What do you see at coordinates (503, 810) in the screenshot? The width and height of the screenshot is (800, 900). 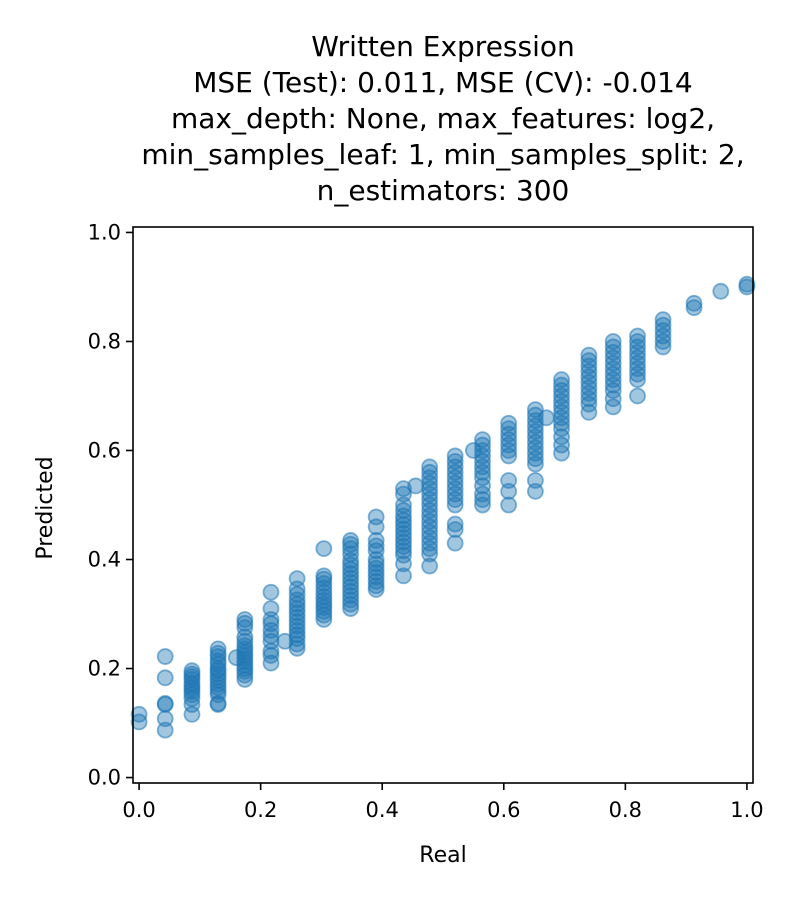 I see `x-tick-label: 0.6` at bounding box center [503, 810].